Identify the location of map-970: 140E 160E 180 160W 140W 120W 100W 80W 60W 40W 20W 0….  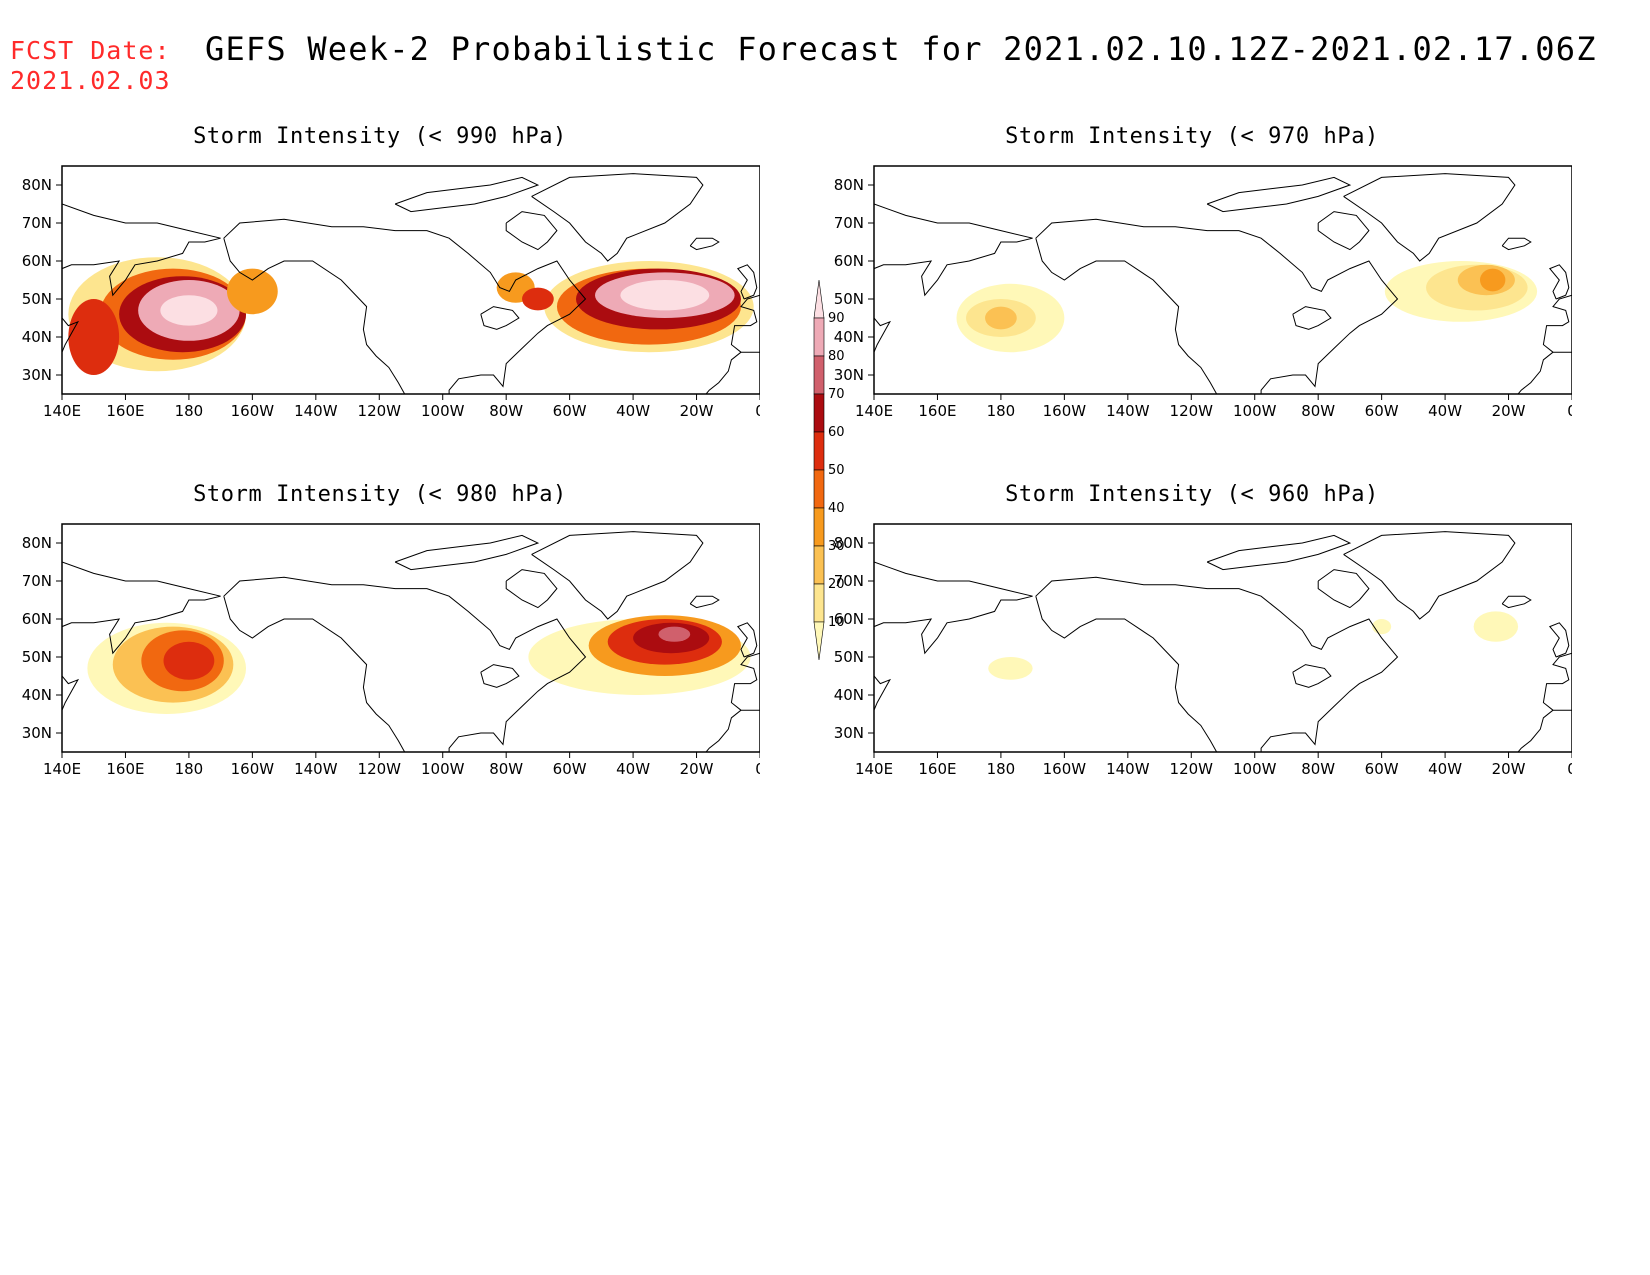
(1203, 292).